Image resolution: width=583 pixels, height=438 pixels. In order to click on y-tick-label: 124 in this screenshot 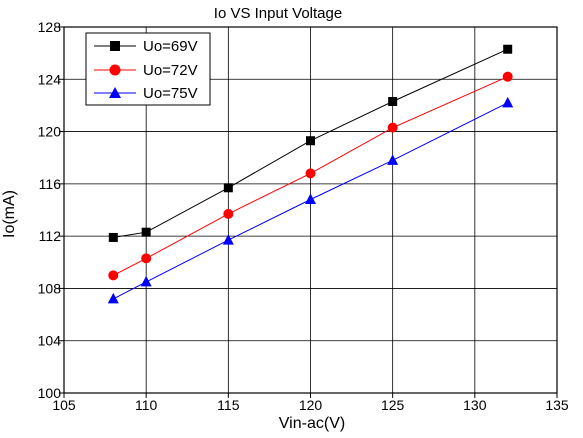, I will do `click(50, 79)`.